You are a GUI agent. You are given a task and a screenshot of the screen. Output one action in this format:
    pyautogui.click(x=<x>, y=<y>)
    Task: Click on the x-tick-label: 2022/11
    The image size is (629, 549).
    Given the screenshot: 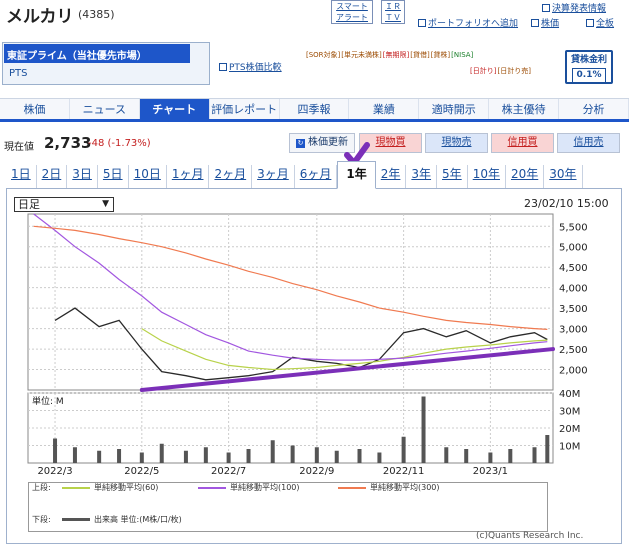 What is the action you would take?
    pyautogui.click(x=404, y=471)
    